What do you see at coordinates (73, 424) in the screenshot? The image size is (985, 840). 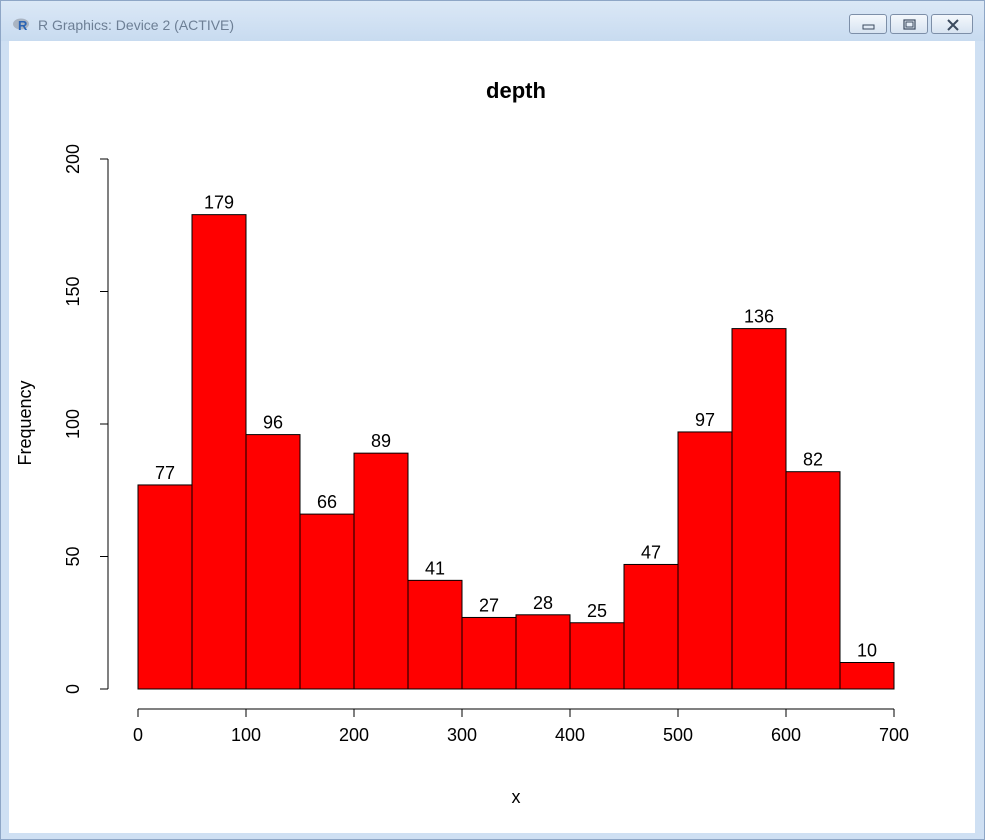 I see `y-tick-label: 100` at bounding box center [73, 424].